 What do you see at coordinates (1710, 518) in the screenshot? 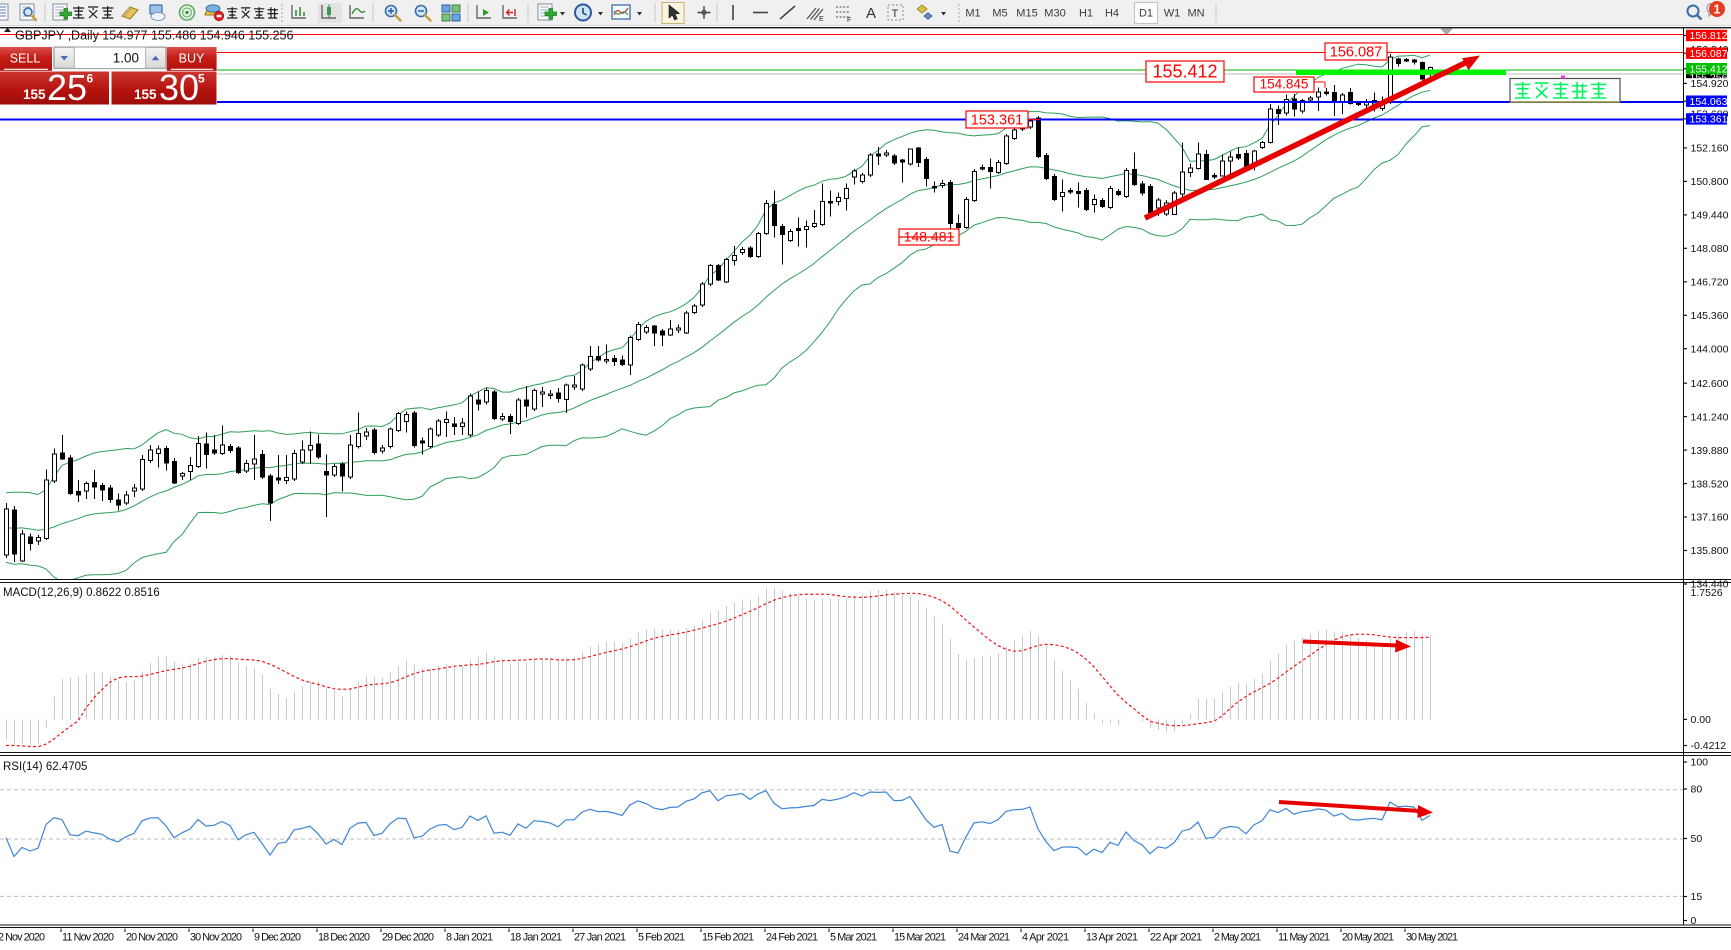
I see `svg-text: 137.160` at bounding box center [1710, 518].